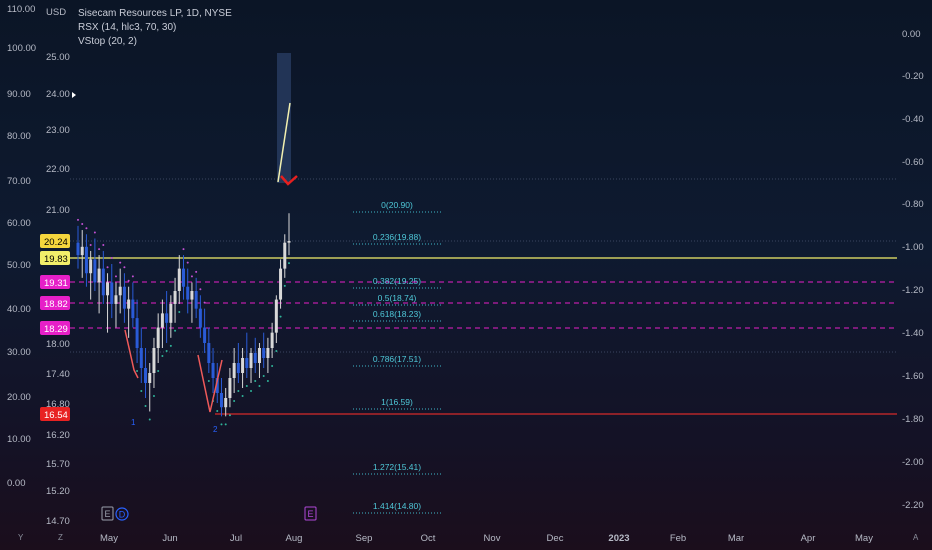  What do you see at coordinates (19, 397) in the screenshot?
I see `outer-axis-tick: 20.00` at bounding box center [19, 397].